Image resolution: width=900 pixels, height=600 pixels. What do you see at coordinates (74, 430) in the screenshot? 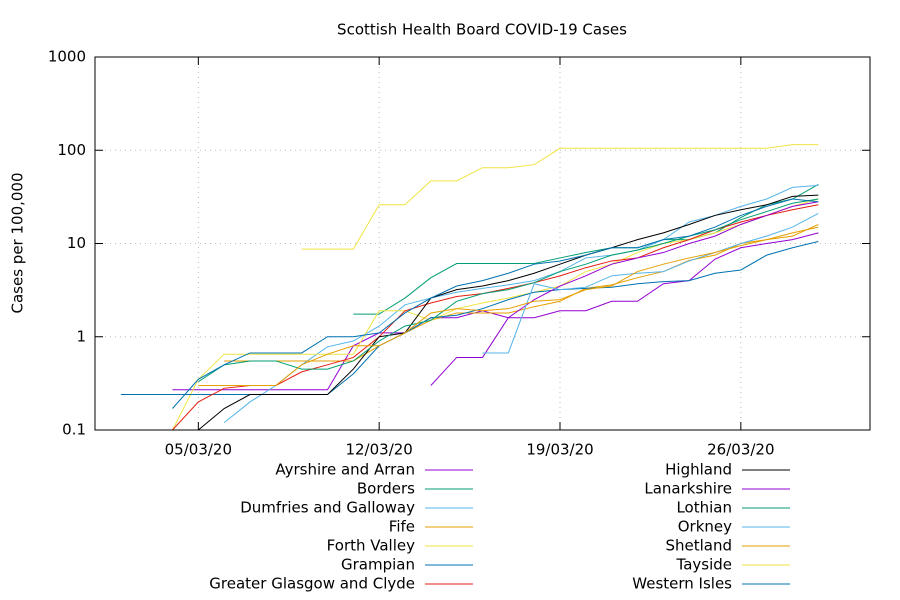
I see `y-tick-label: 0.1` at bounding box center [74, 430].